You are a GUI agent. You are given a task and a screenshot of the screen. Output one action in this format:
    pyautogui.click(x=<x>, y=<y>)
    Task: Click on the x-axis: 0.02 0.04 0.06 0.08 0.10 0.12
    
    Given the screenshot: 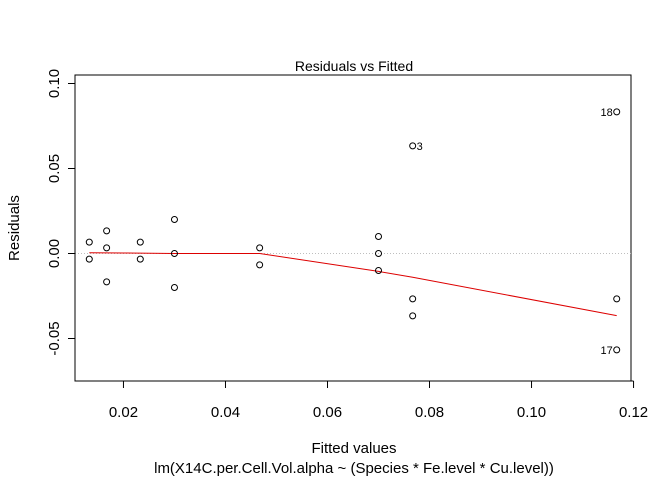 What is the action you would take?
    pyautogui.click(x=378, y=400)
    